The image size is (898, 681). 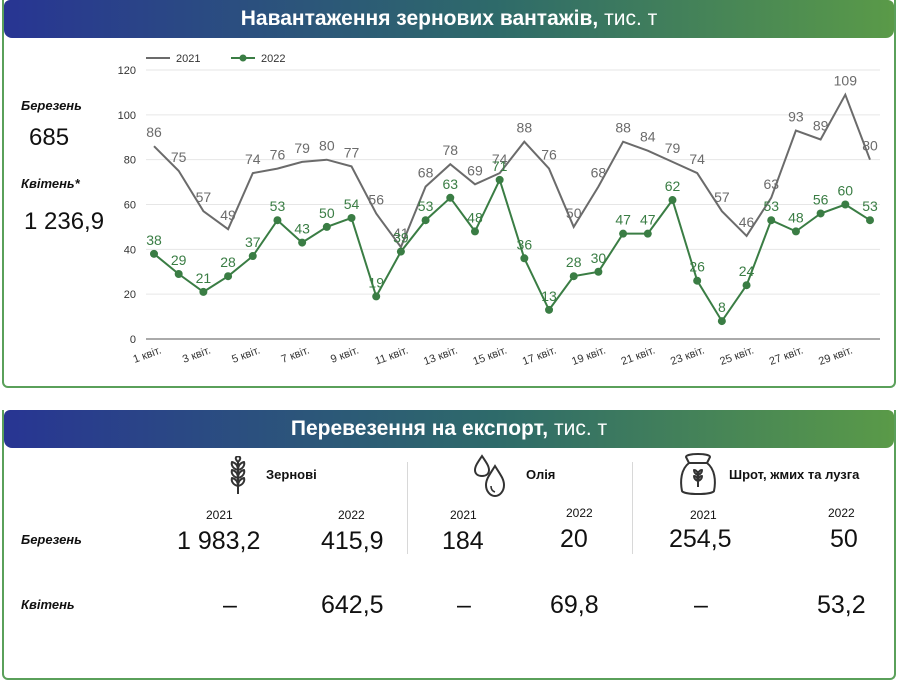 I want to click on oil-march-2021: 184, so click(x=463, y=541).